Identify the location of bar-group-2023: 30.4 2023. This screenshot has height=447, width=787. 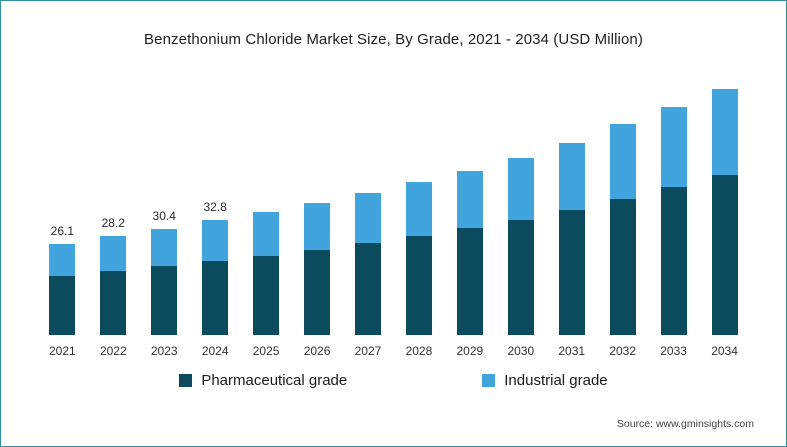
(164, 283).